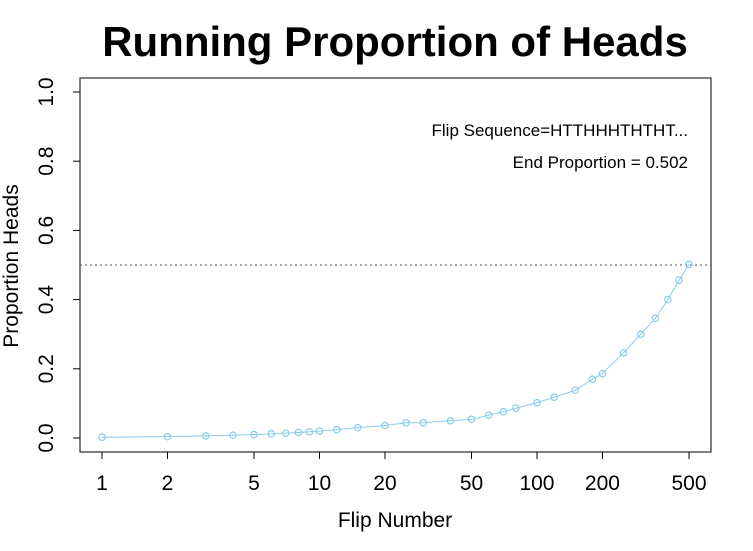 Image resolution: width=753 pixels, height=551 pixels. I want to click on x-tick-label: 100, so click(536, 483).